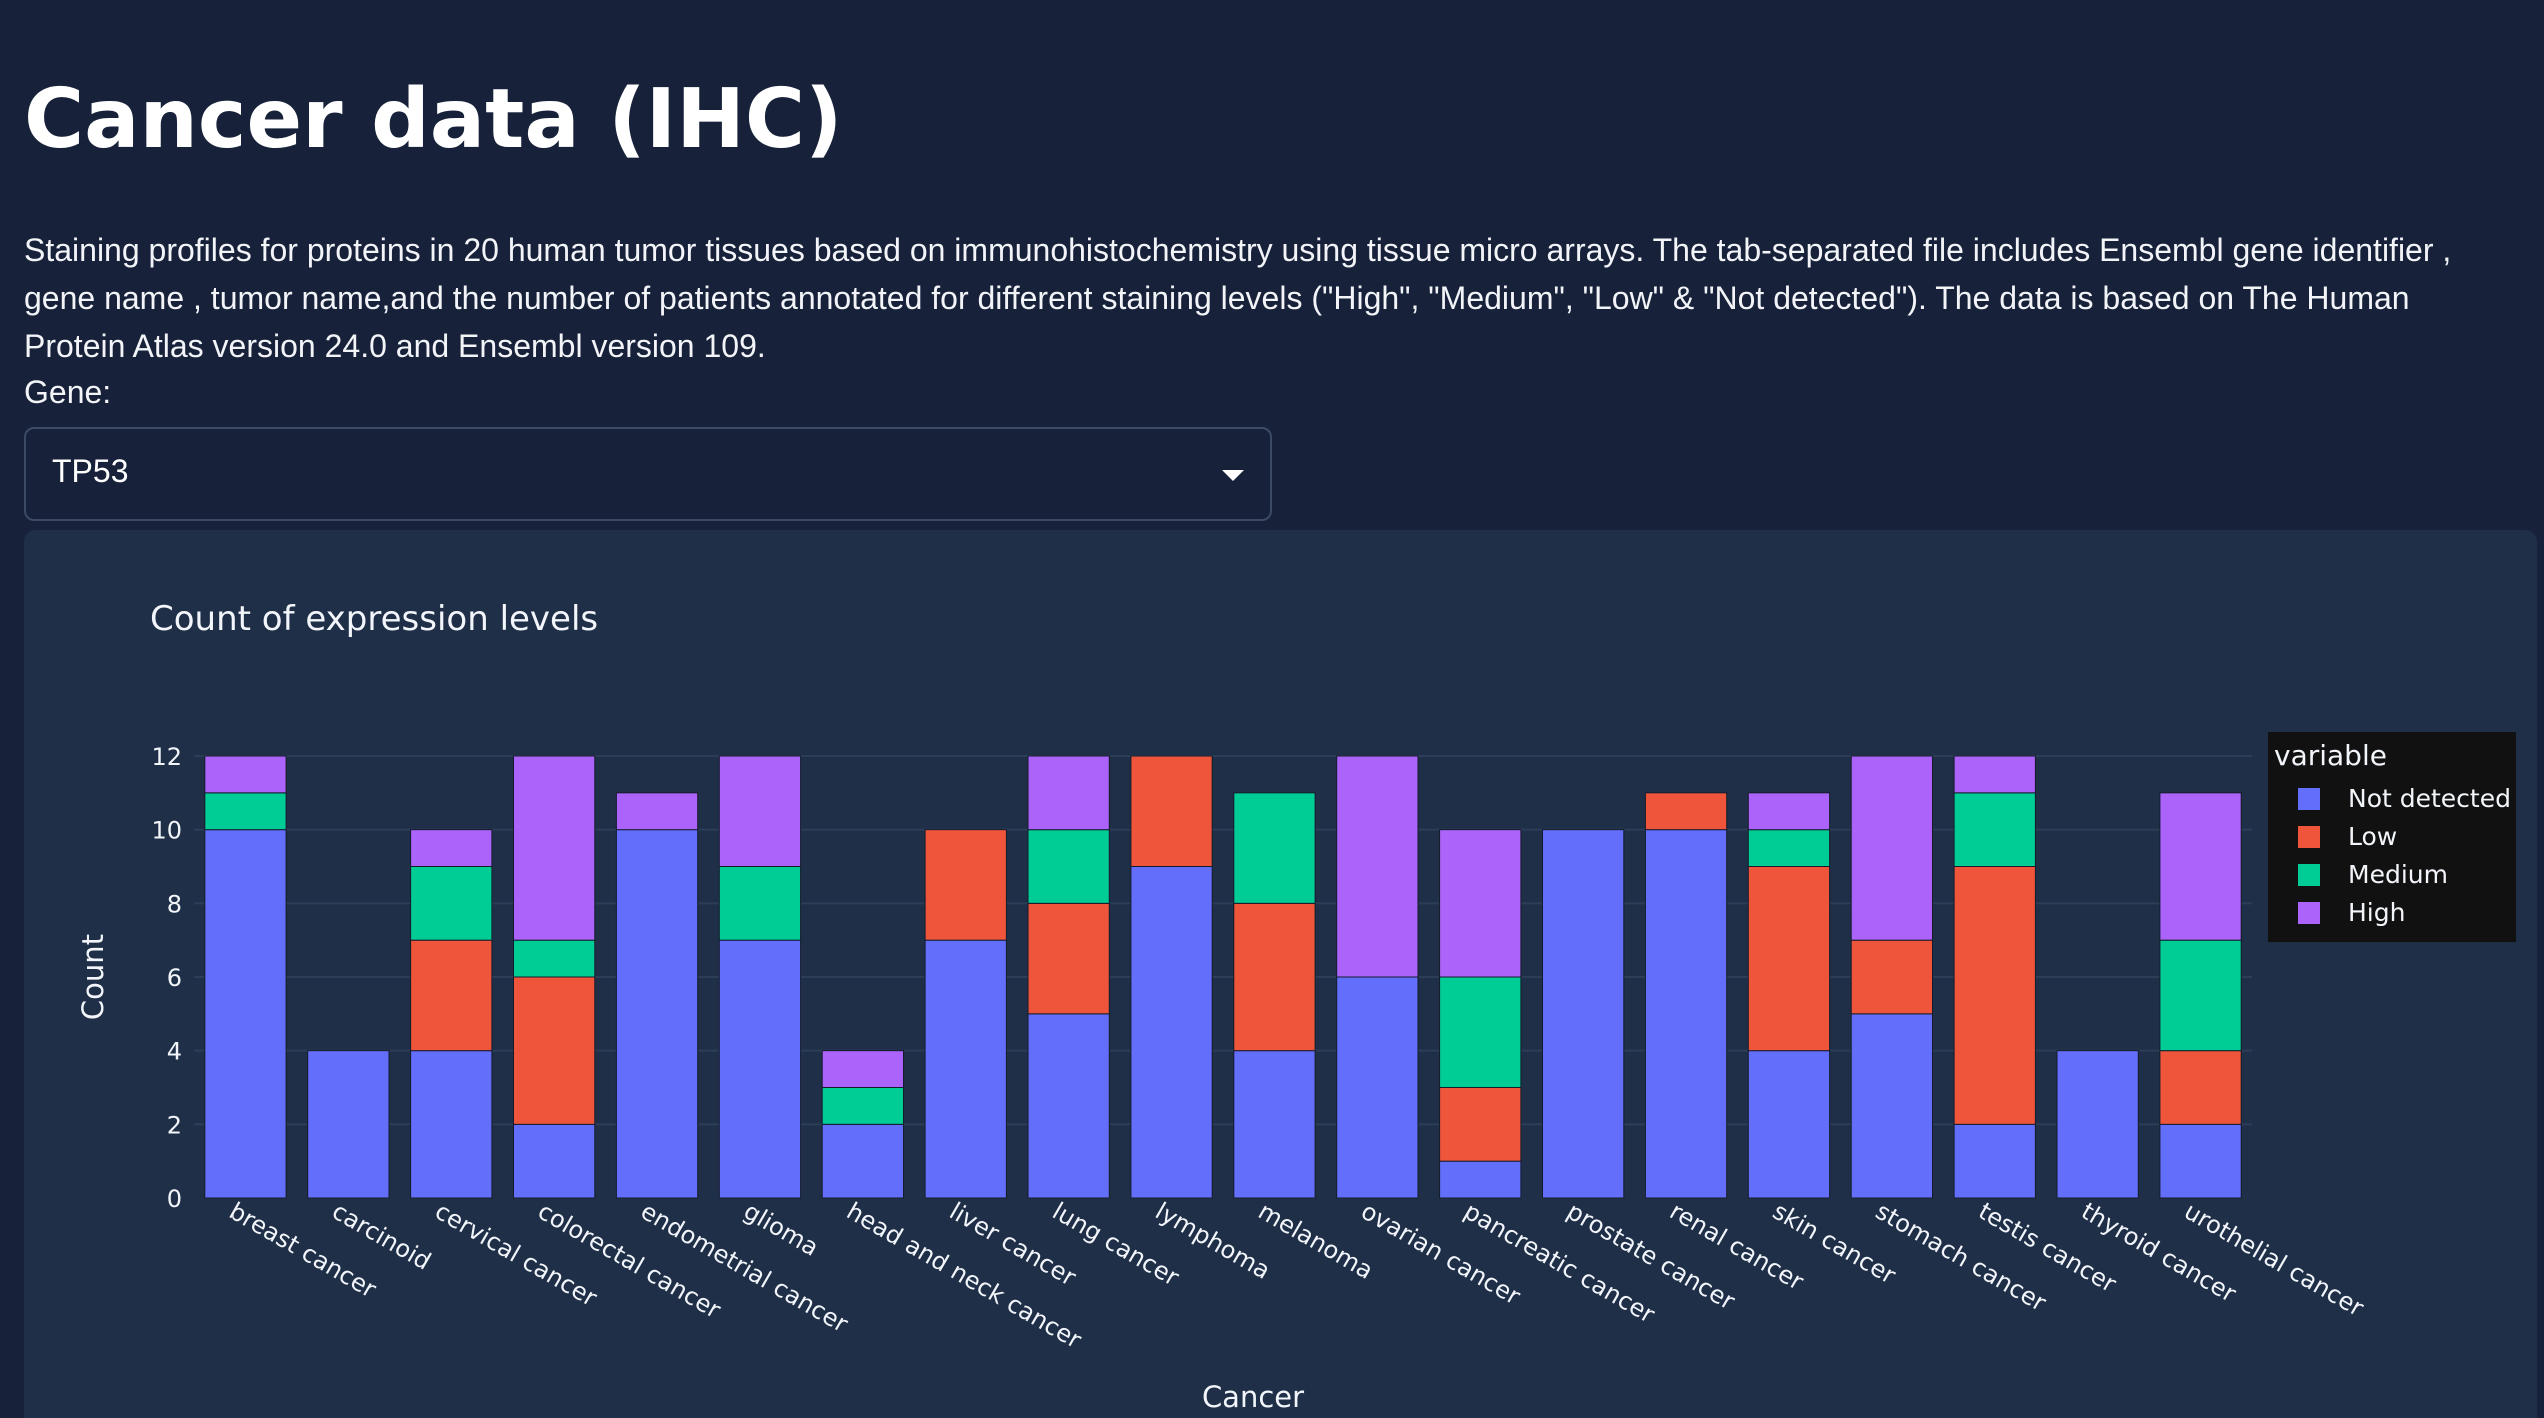  What do you see at coordinates (2274, 1259) in the screenshot?
I see `x-tick-label: urothelial cancer` at bounding box center [2274, 1259].